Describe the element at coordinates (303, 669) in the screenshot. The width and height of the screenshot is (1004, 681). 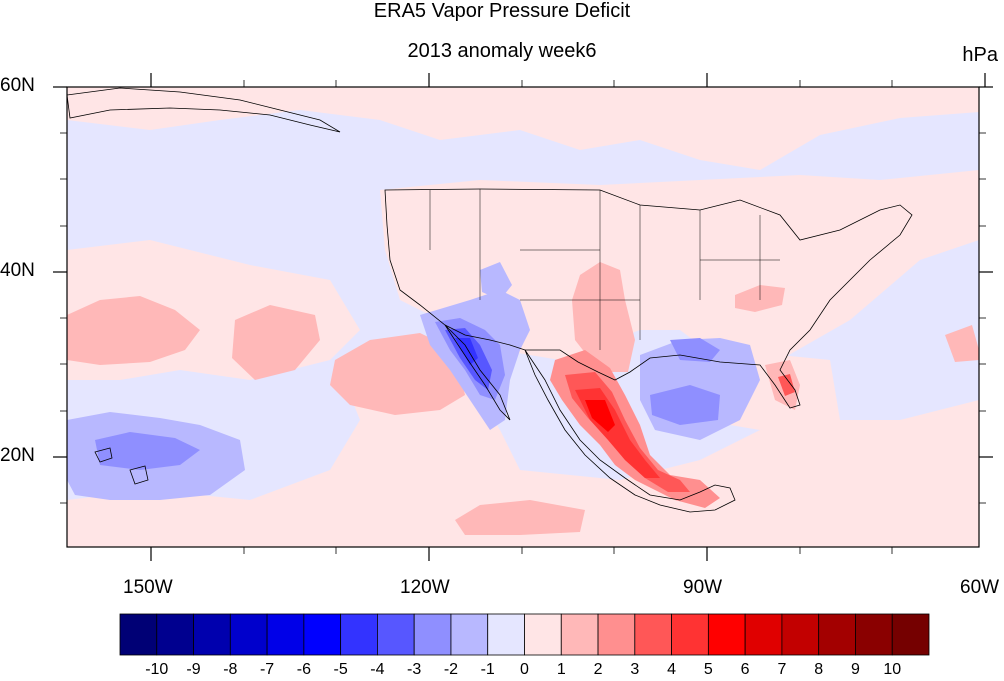
I see `colorbar-tick-label: -6` at that location.